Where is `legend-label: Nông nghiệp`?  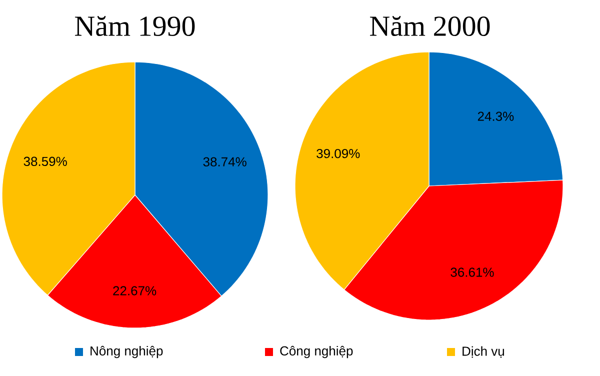 legend-label: Nông nghiệp is located at coordinates (126, 352).